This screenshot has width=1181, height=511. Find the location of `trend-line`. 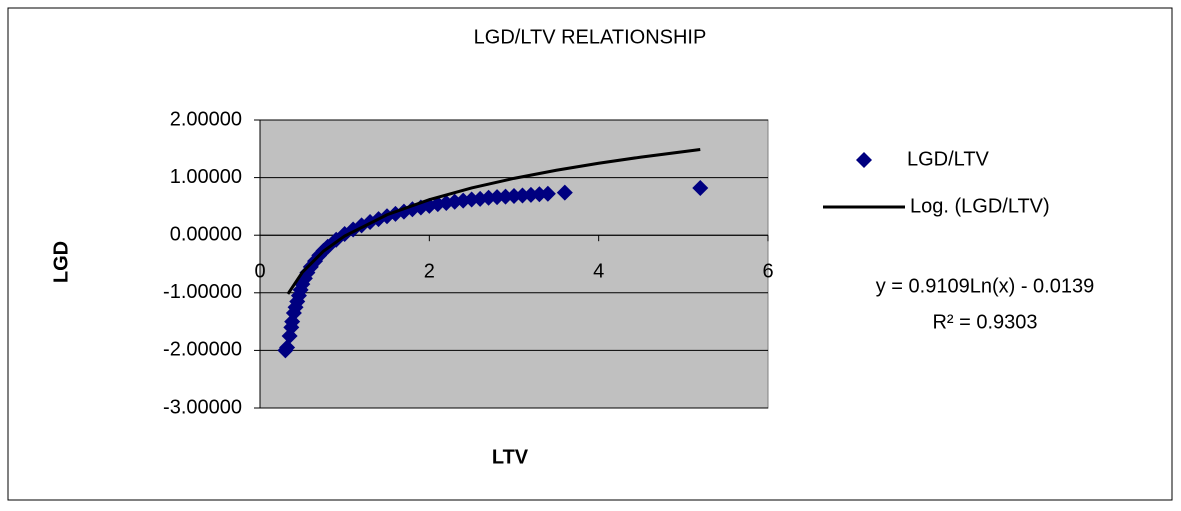

trend-line is located at coordinates (493, 221).